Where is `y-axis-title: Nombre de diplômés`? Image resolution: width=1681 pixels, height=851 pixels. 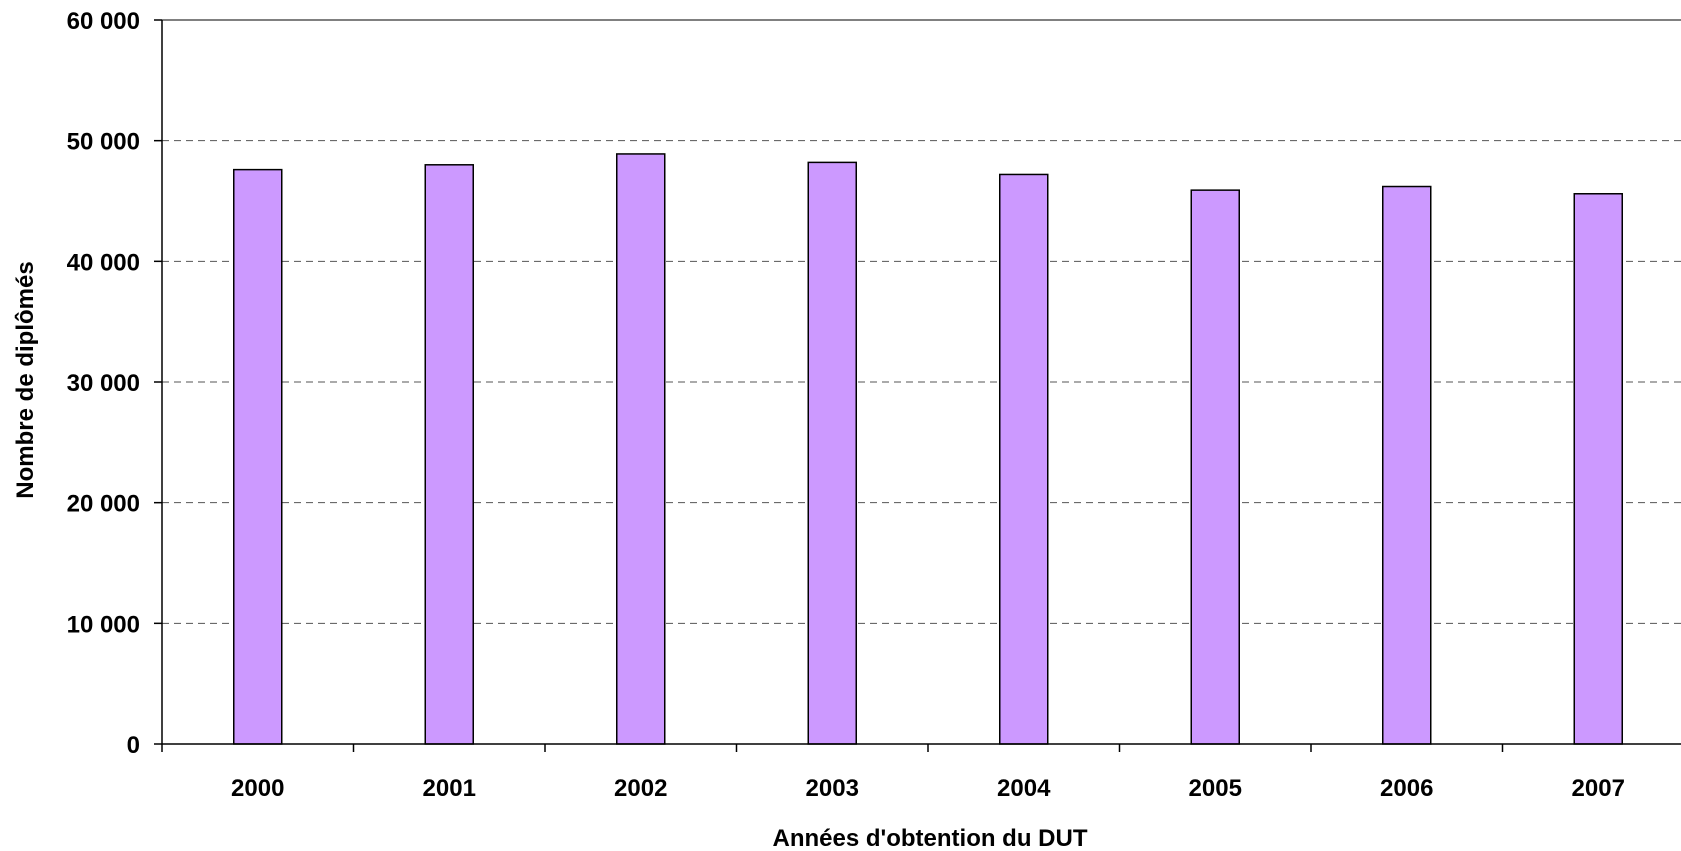 y-axis-title: Nombre de diplômés is located at coordinates (25, 379).